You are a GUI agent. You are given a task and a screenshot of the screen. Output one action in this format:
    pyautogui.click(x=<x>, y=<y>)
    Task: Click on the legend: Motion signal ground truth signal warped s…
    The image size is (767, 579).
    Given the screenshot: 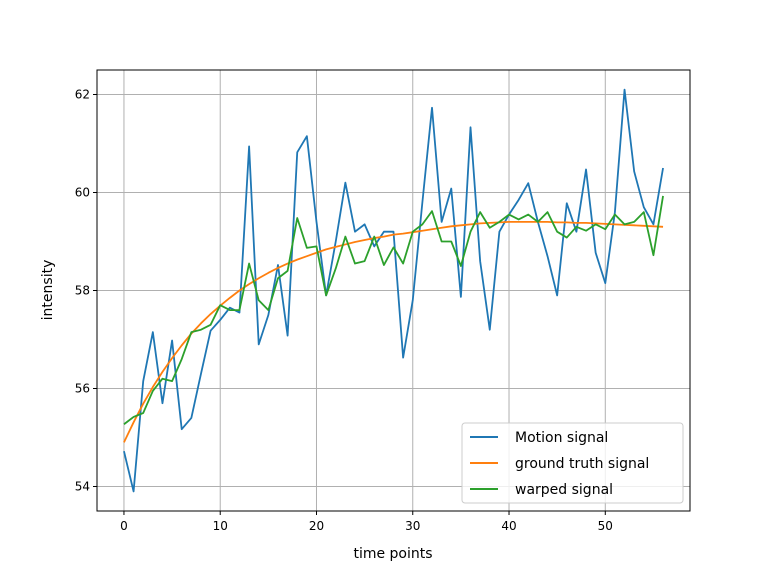 What is the action you would take?
    pyautogui.click(x=572, y=463)
    